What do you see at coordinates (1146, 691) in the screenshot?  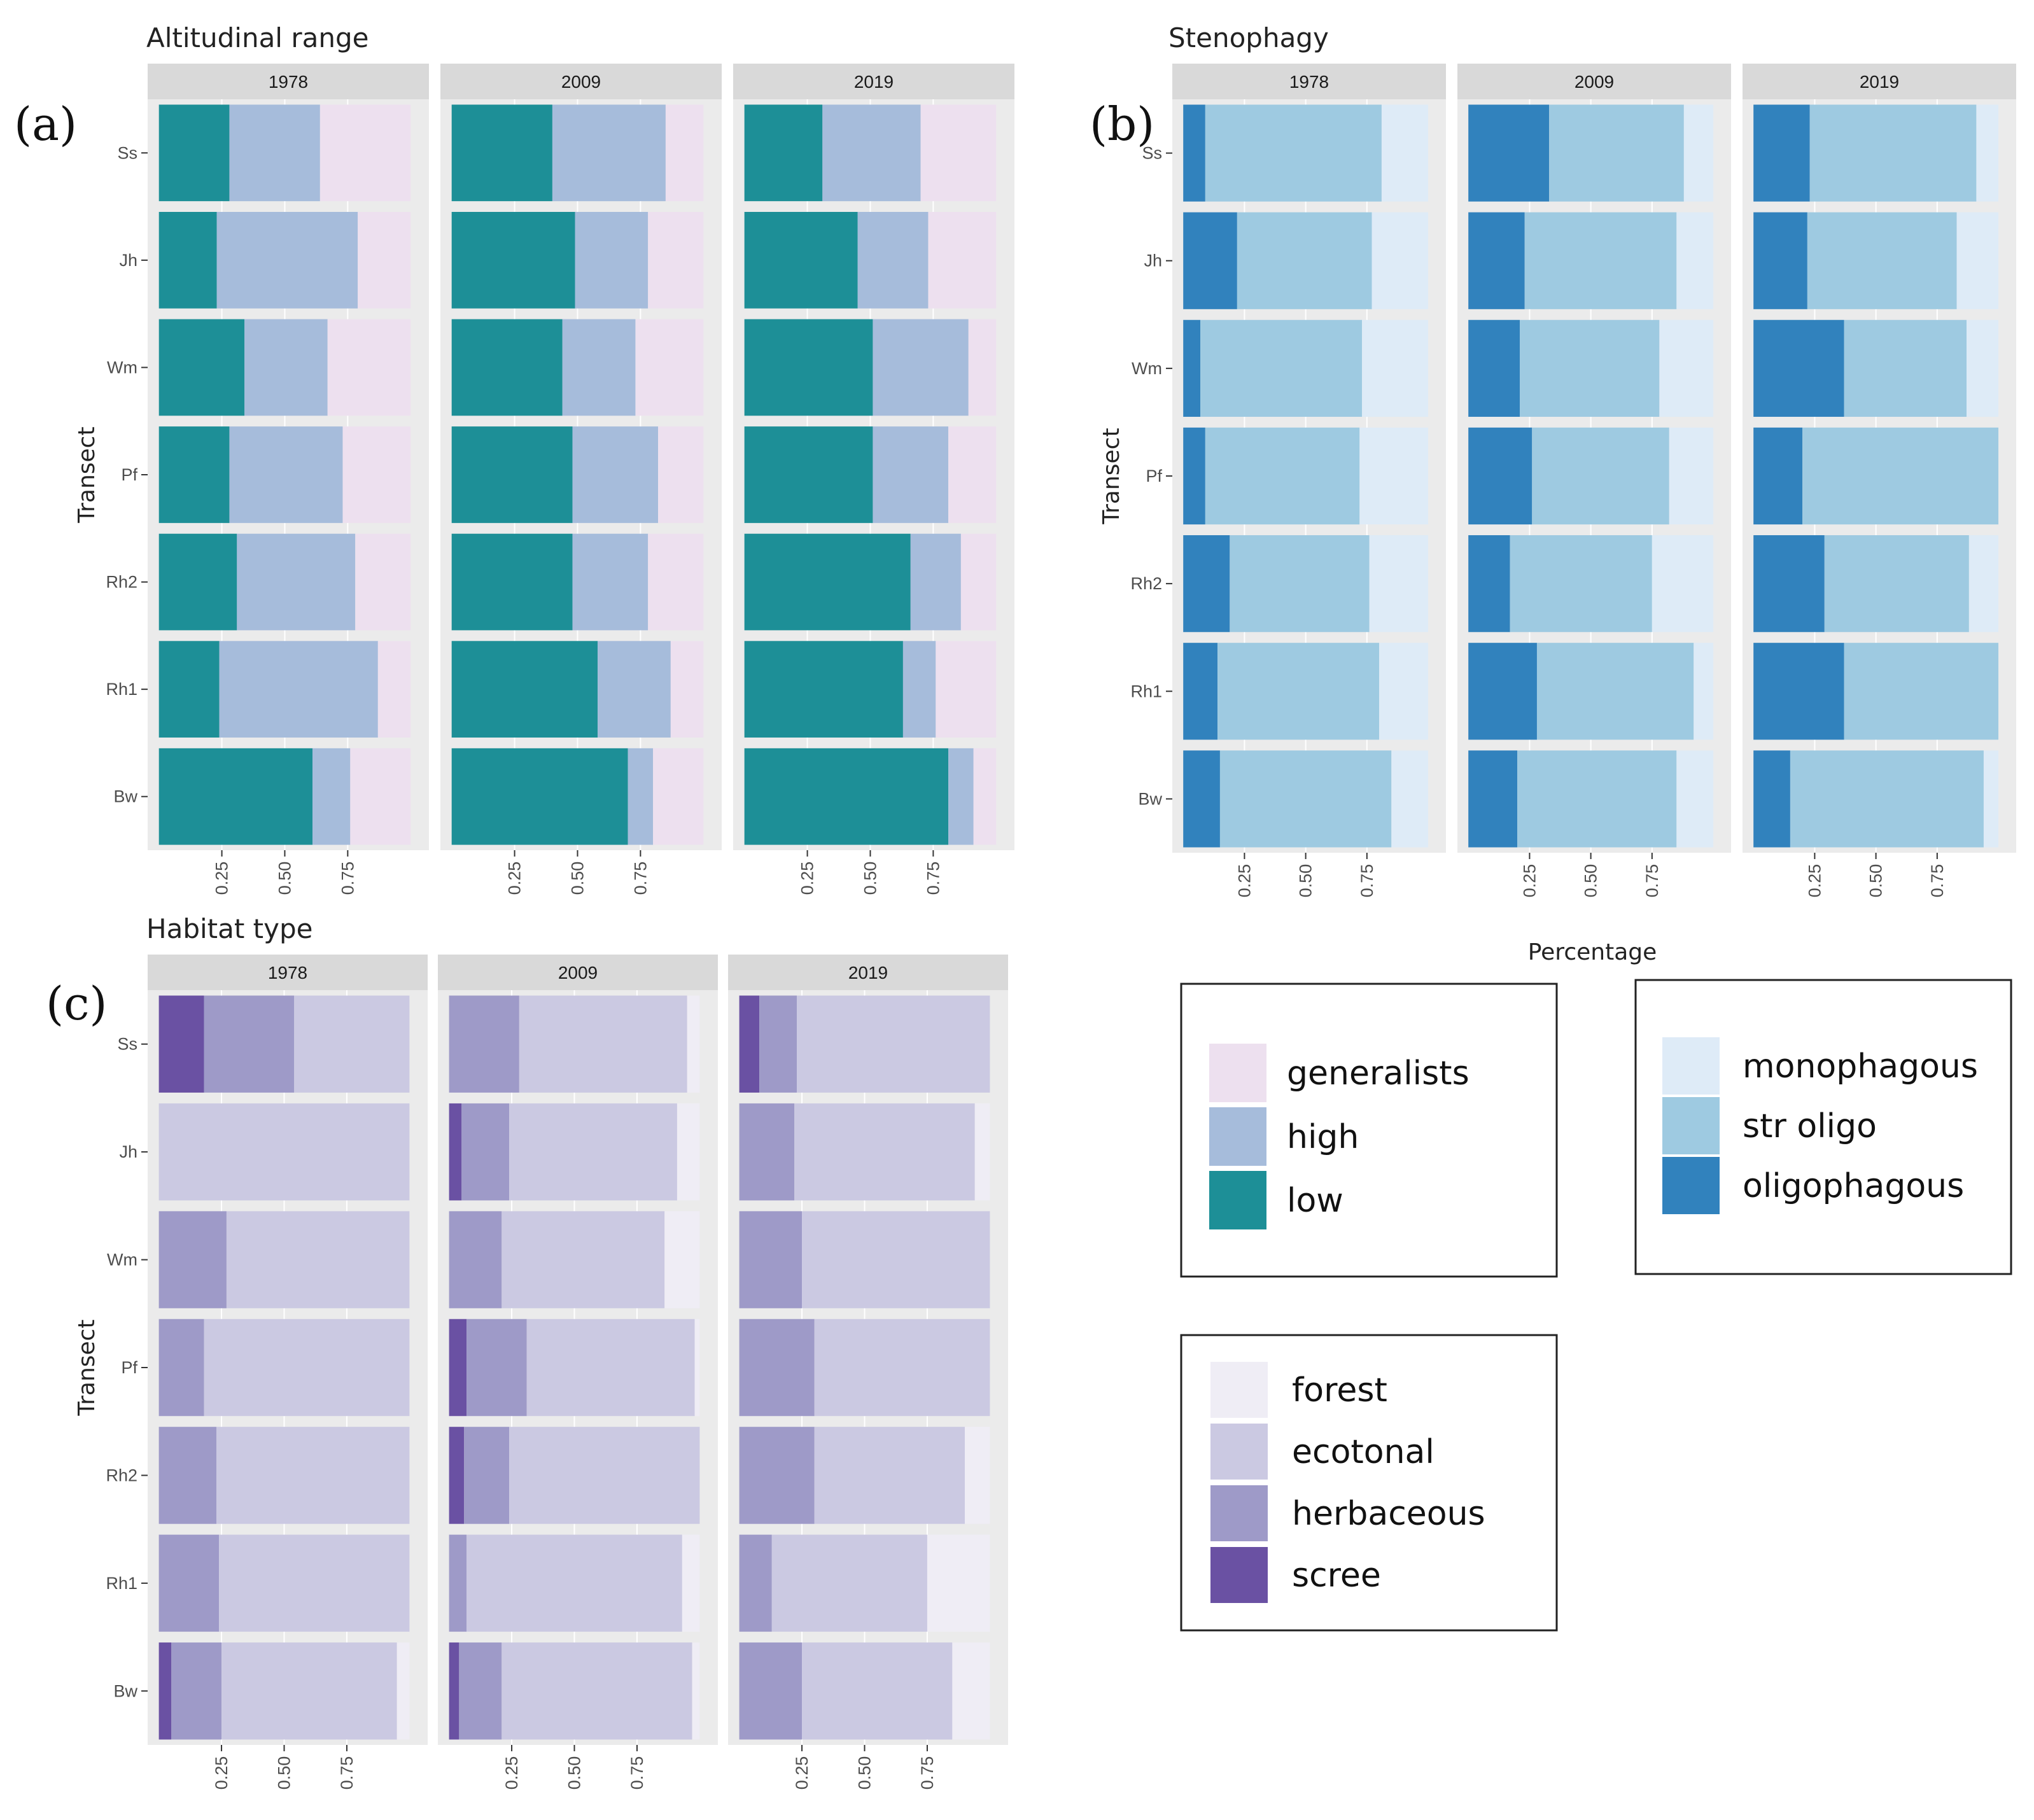 I see `chart-b-y-tick-label: Rh1` at bounding box center [1146, 691].